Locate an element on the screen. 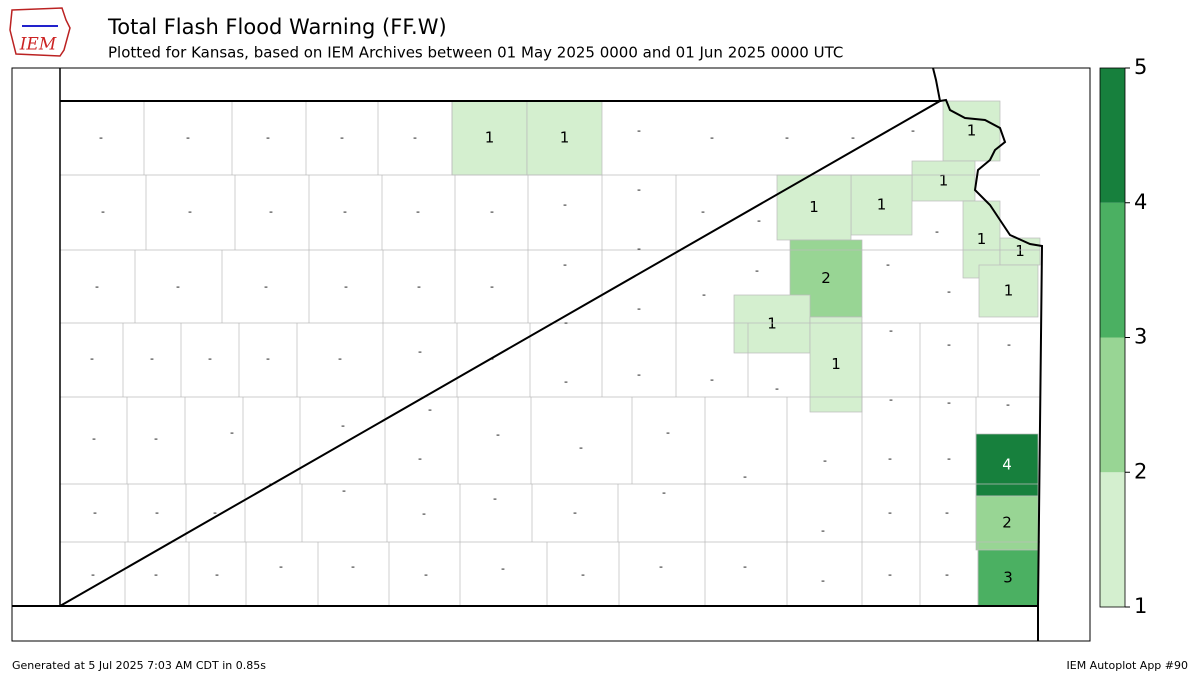 This screenshot has width=1200, height=675. colorbar-tick-label: 5 is located at coordinates (1140, 67).